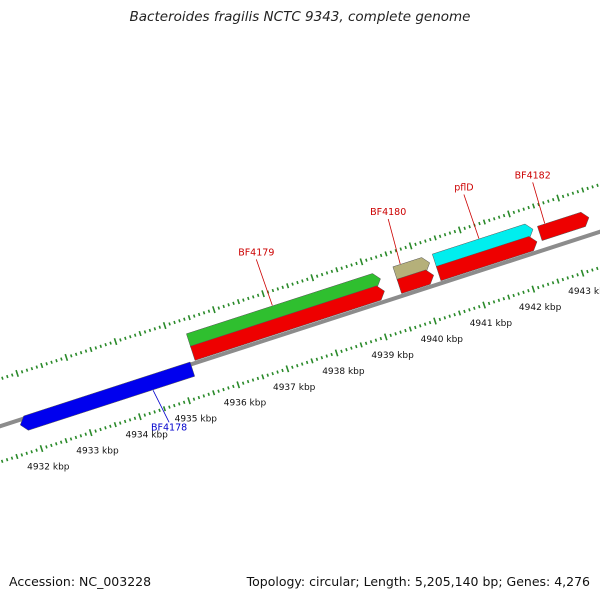 The height and width of the screenshot is (600, 600). I want to click on accession-text: Accession: NC_003228, so click(80, 581).